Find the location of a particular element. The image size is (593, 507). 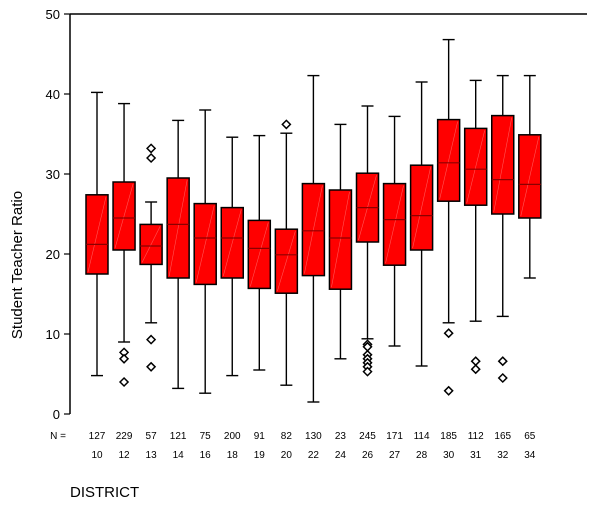

n-label-12: 229 is located at coordinates (124, 436).